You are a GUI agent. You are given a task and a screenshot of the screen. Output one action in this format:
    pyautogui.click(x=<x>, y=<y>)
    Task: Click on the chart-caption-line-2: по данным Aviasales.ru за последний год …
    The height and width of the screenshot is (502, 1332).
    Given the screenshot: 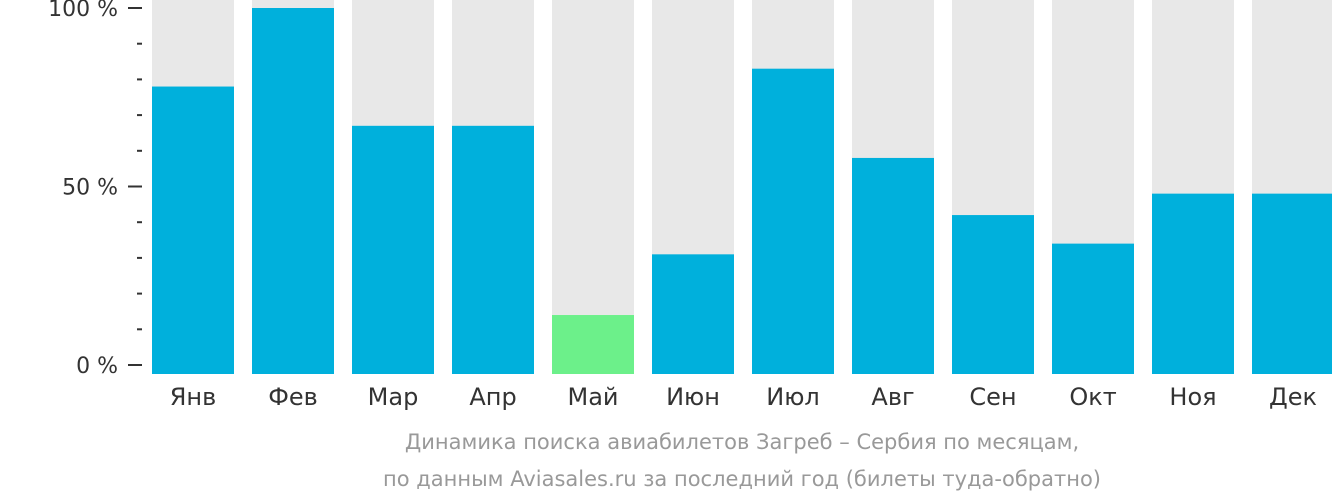 What is the action you would take?
    pyautogui.click(x=742, y=479)
    